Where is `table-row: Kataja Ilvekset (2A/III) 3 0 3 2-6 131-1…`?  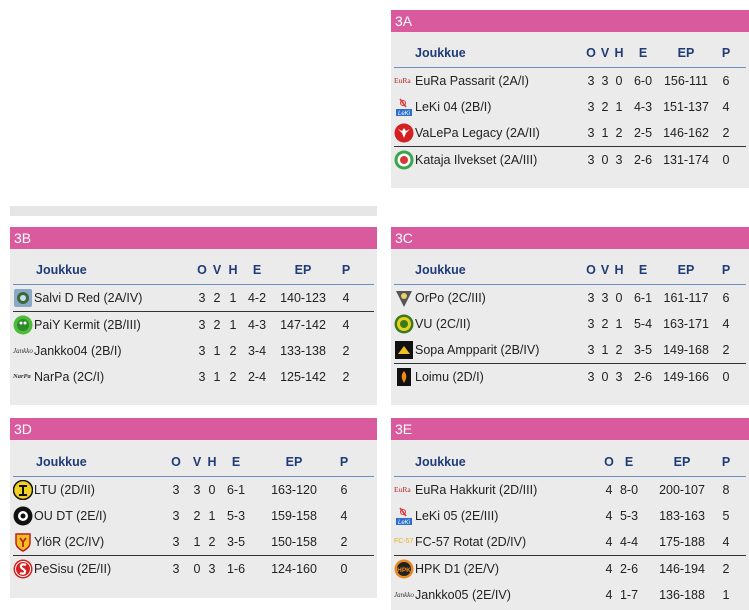
table-row: Kataja Ilvekset (2A/III) 3 0 3 2-6 131-1… is located at coordinates (570, 160).